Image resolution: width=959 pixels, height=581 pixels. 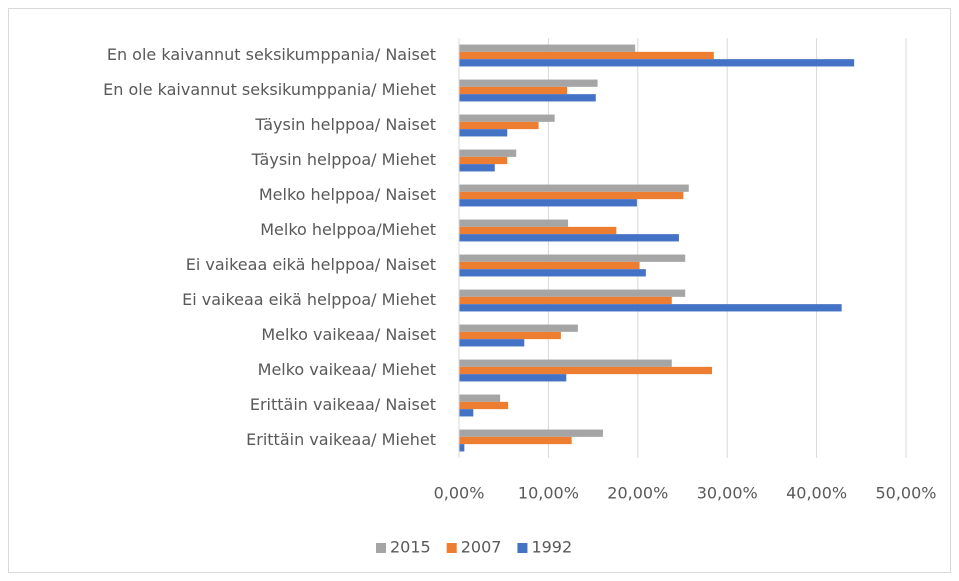 I want to click on legend-label: 2015, so click(x=410, y=547).